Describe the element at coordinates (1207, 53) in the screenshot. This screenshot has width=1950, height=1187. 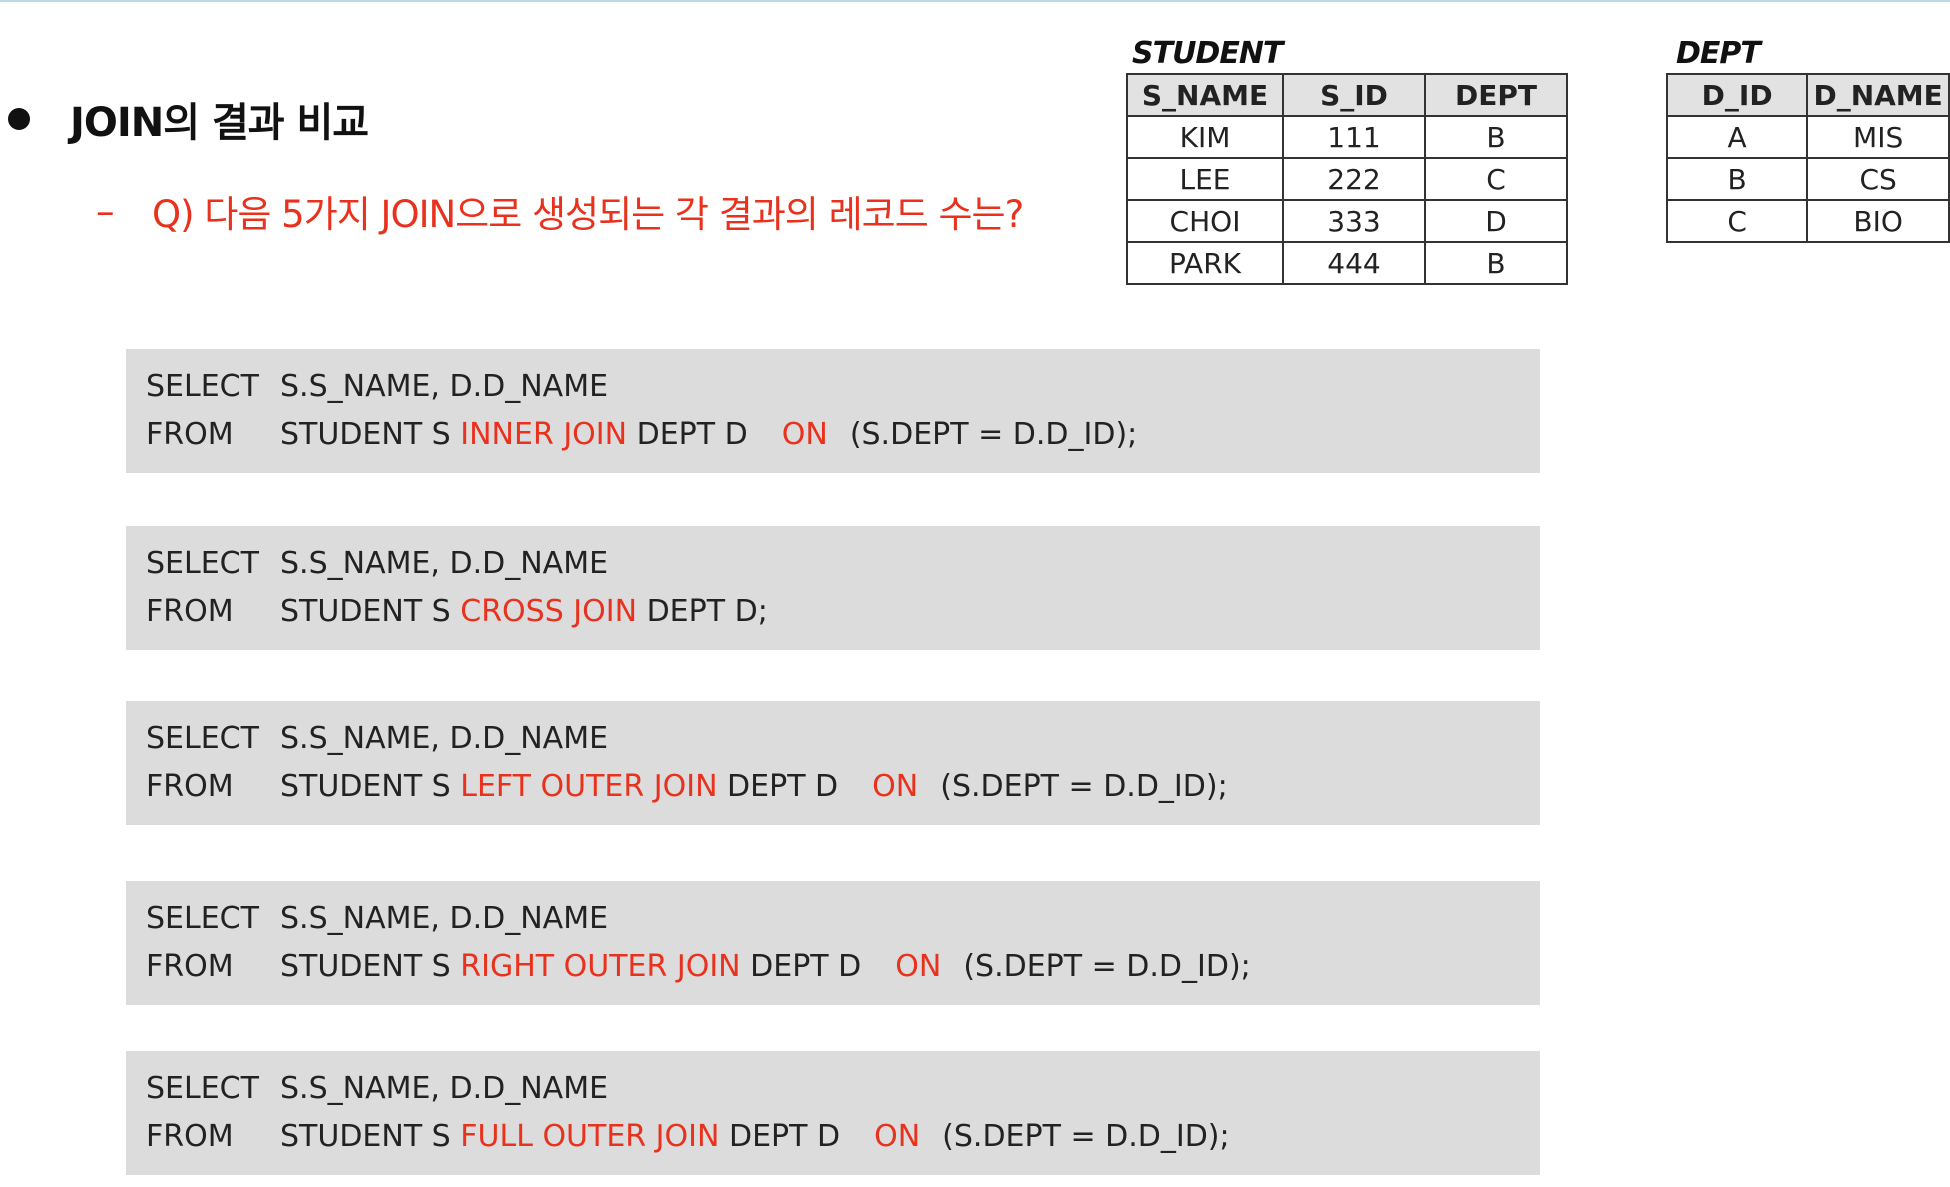
I see `student-table-title: STUDENT` at that location.